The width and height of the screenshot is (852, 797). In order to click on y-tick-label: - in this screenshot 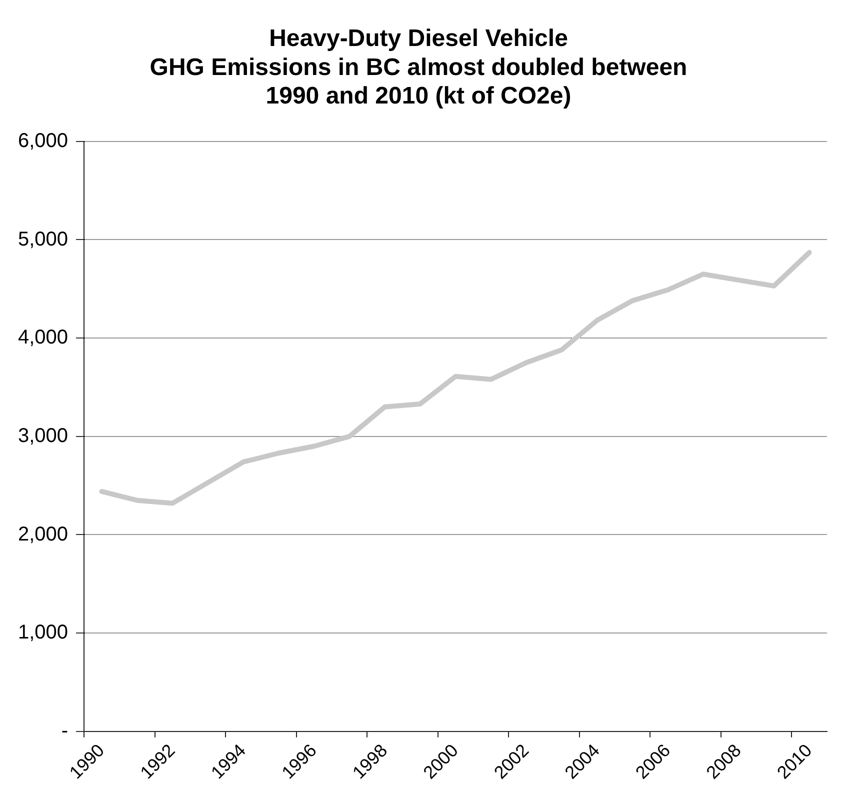, I will do `click(64, 731)`.